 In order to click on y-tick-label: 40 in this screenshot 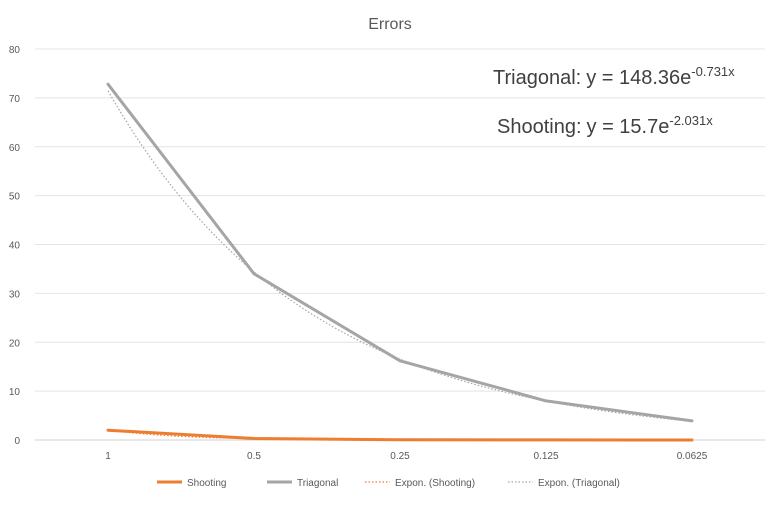, I will do `click(15, 246)`.